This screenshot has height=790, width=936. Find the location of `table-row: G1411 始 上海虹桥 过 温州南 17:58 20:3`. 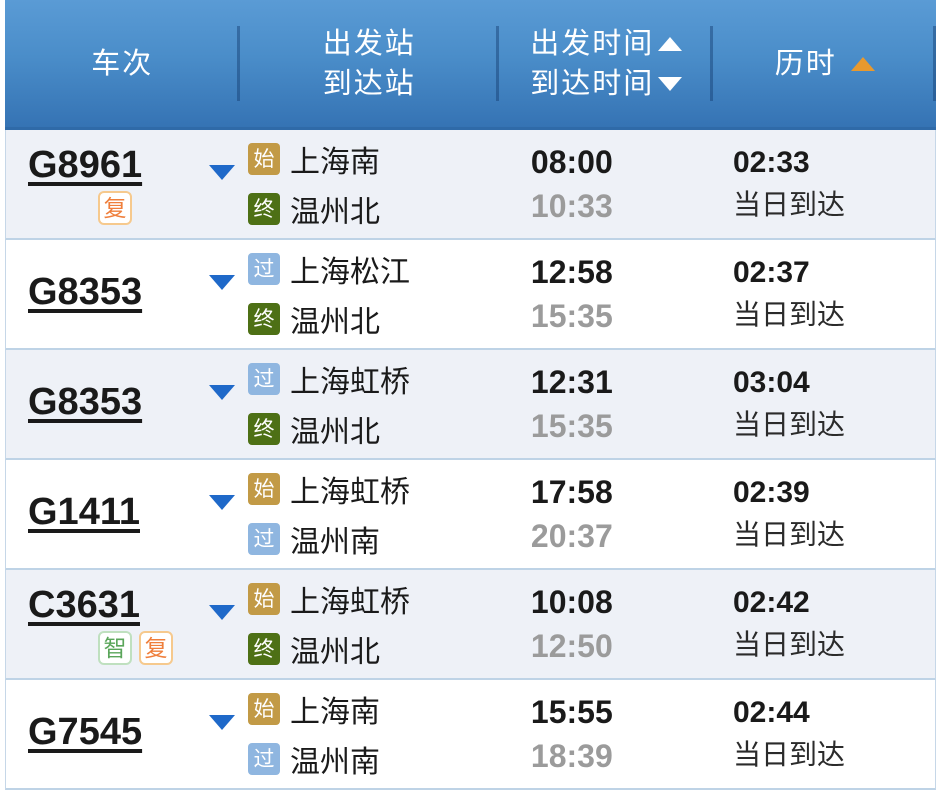

table-row: G1411 始 上海虹桥 过 温州南 17:58 20:3 is located at coordinates (470, 515).